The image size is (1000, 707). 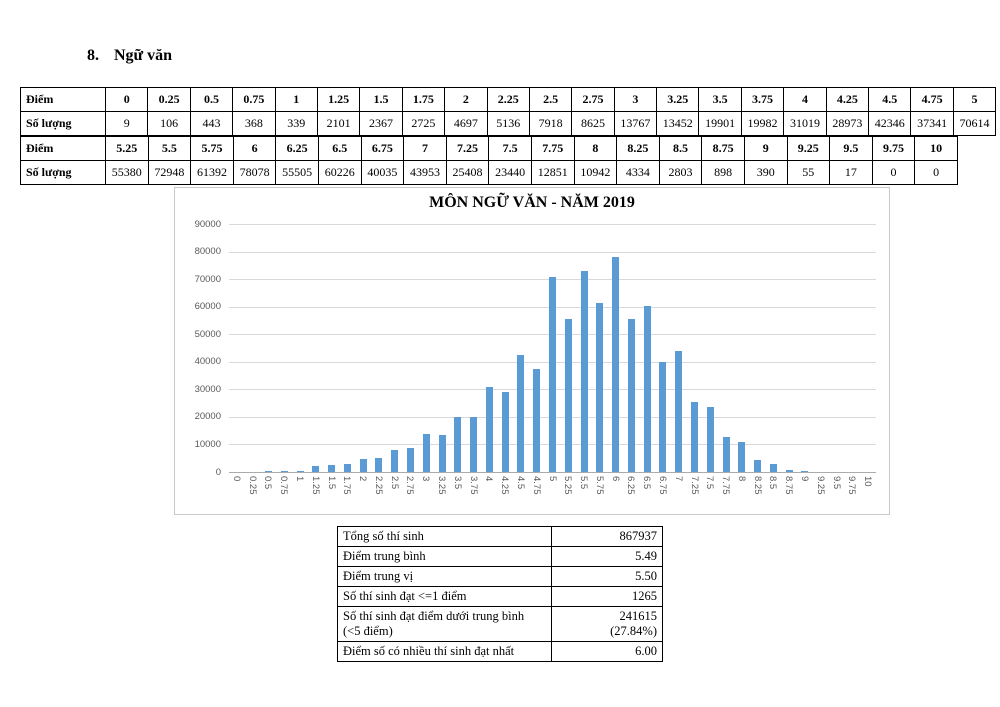 What do you see at coordinates (890, 123) in the screenshot?
I see `count-cell: 42346` at bounding box center [890, 123].